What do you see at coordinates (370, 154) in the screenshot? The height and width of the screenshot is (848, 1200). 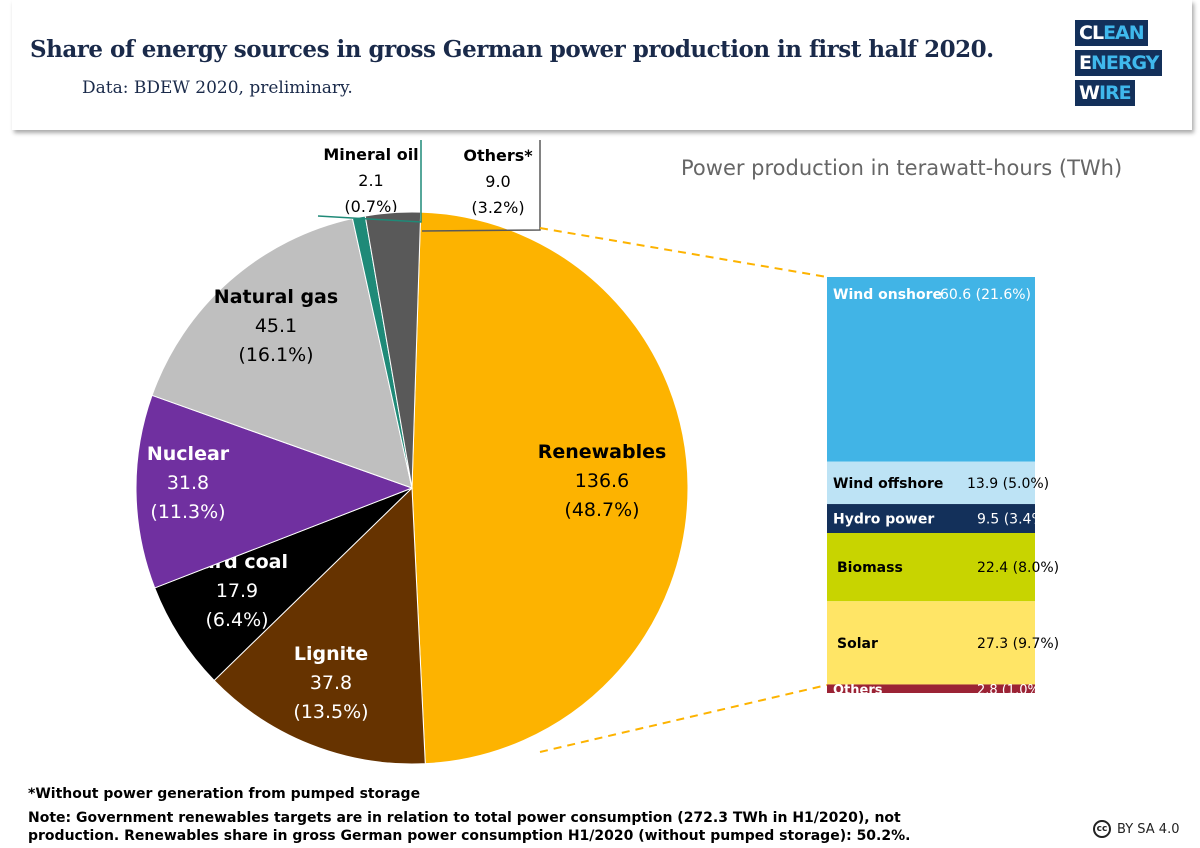 I see `slice-label: Mineral oil` at bounding box center [370, 154].